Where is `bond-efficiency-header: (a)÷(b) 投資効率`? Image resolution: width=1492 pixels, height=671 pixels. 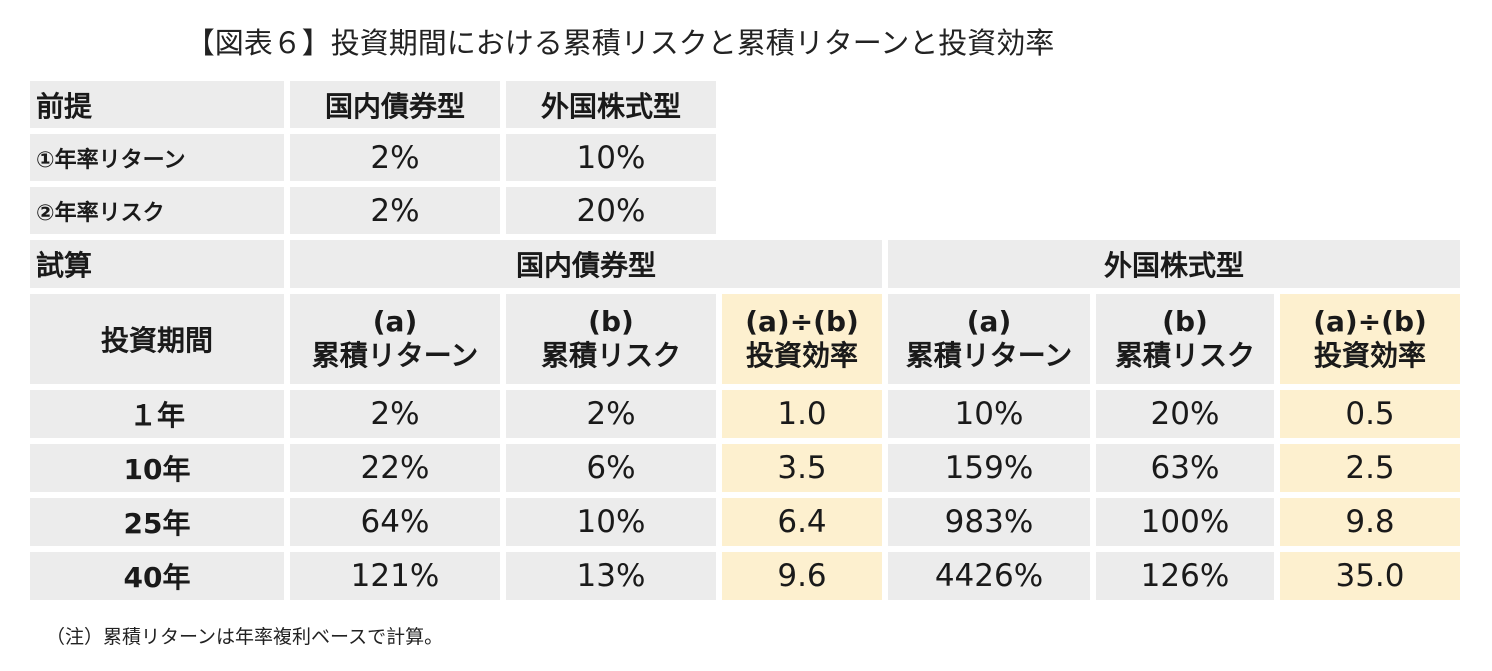 bond-efficiency-header: (a)÷(b) 投資効率 is located at coordinates (802, 339).